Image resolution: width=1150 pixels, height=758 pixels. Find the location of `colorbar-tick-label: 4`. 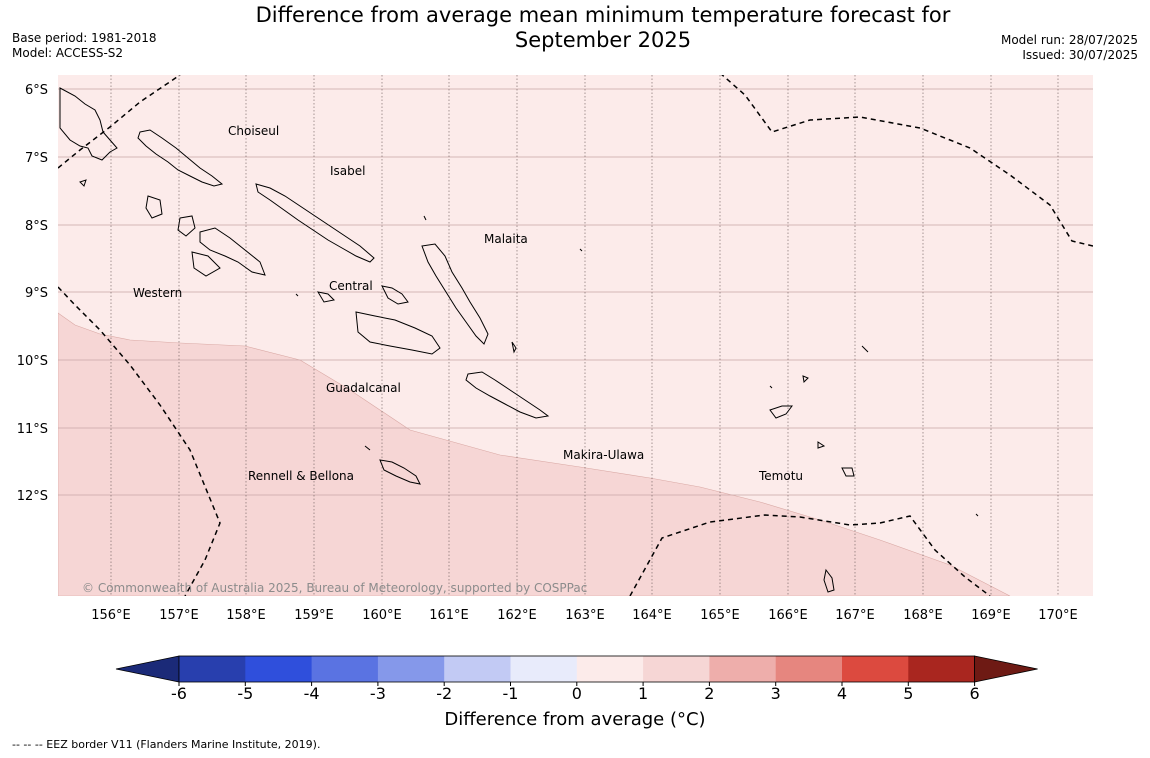

colorbar-tick-label: 4 is located at coordinates (842, 693).